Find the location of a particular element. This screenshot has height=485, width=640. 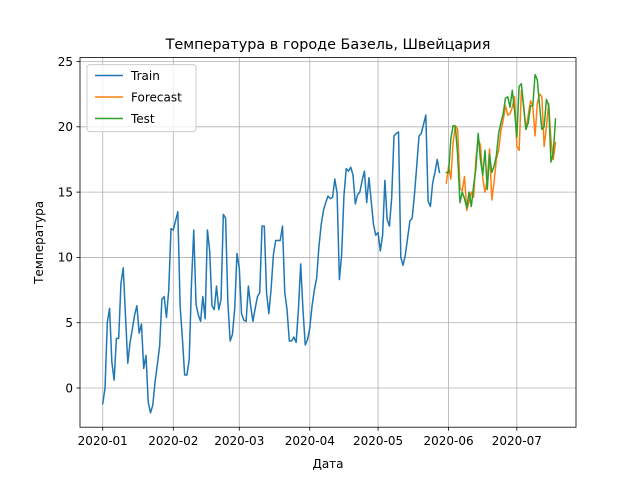

y-tick-label: 20 is located at coordinates (65, 127).